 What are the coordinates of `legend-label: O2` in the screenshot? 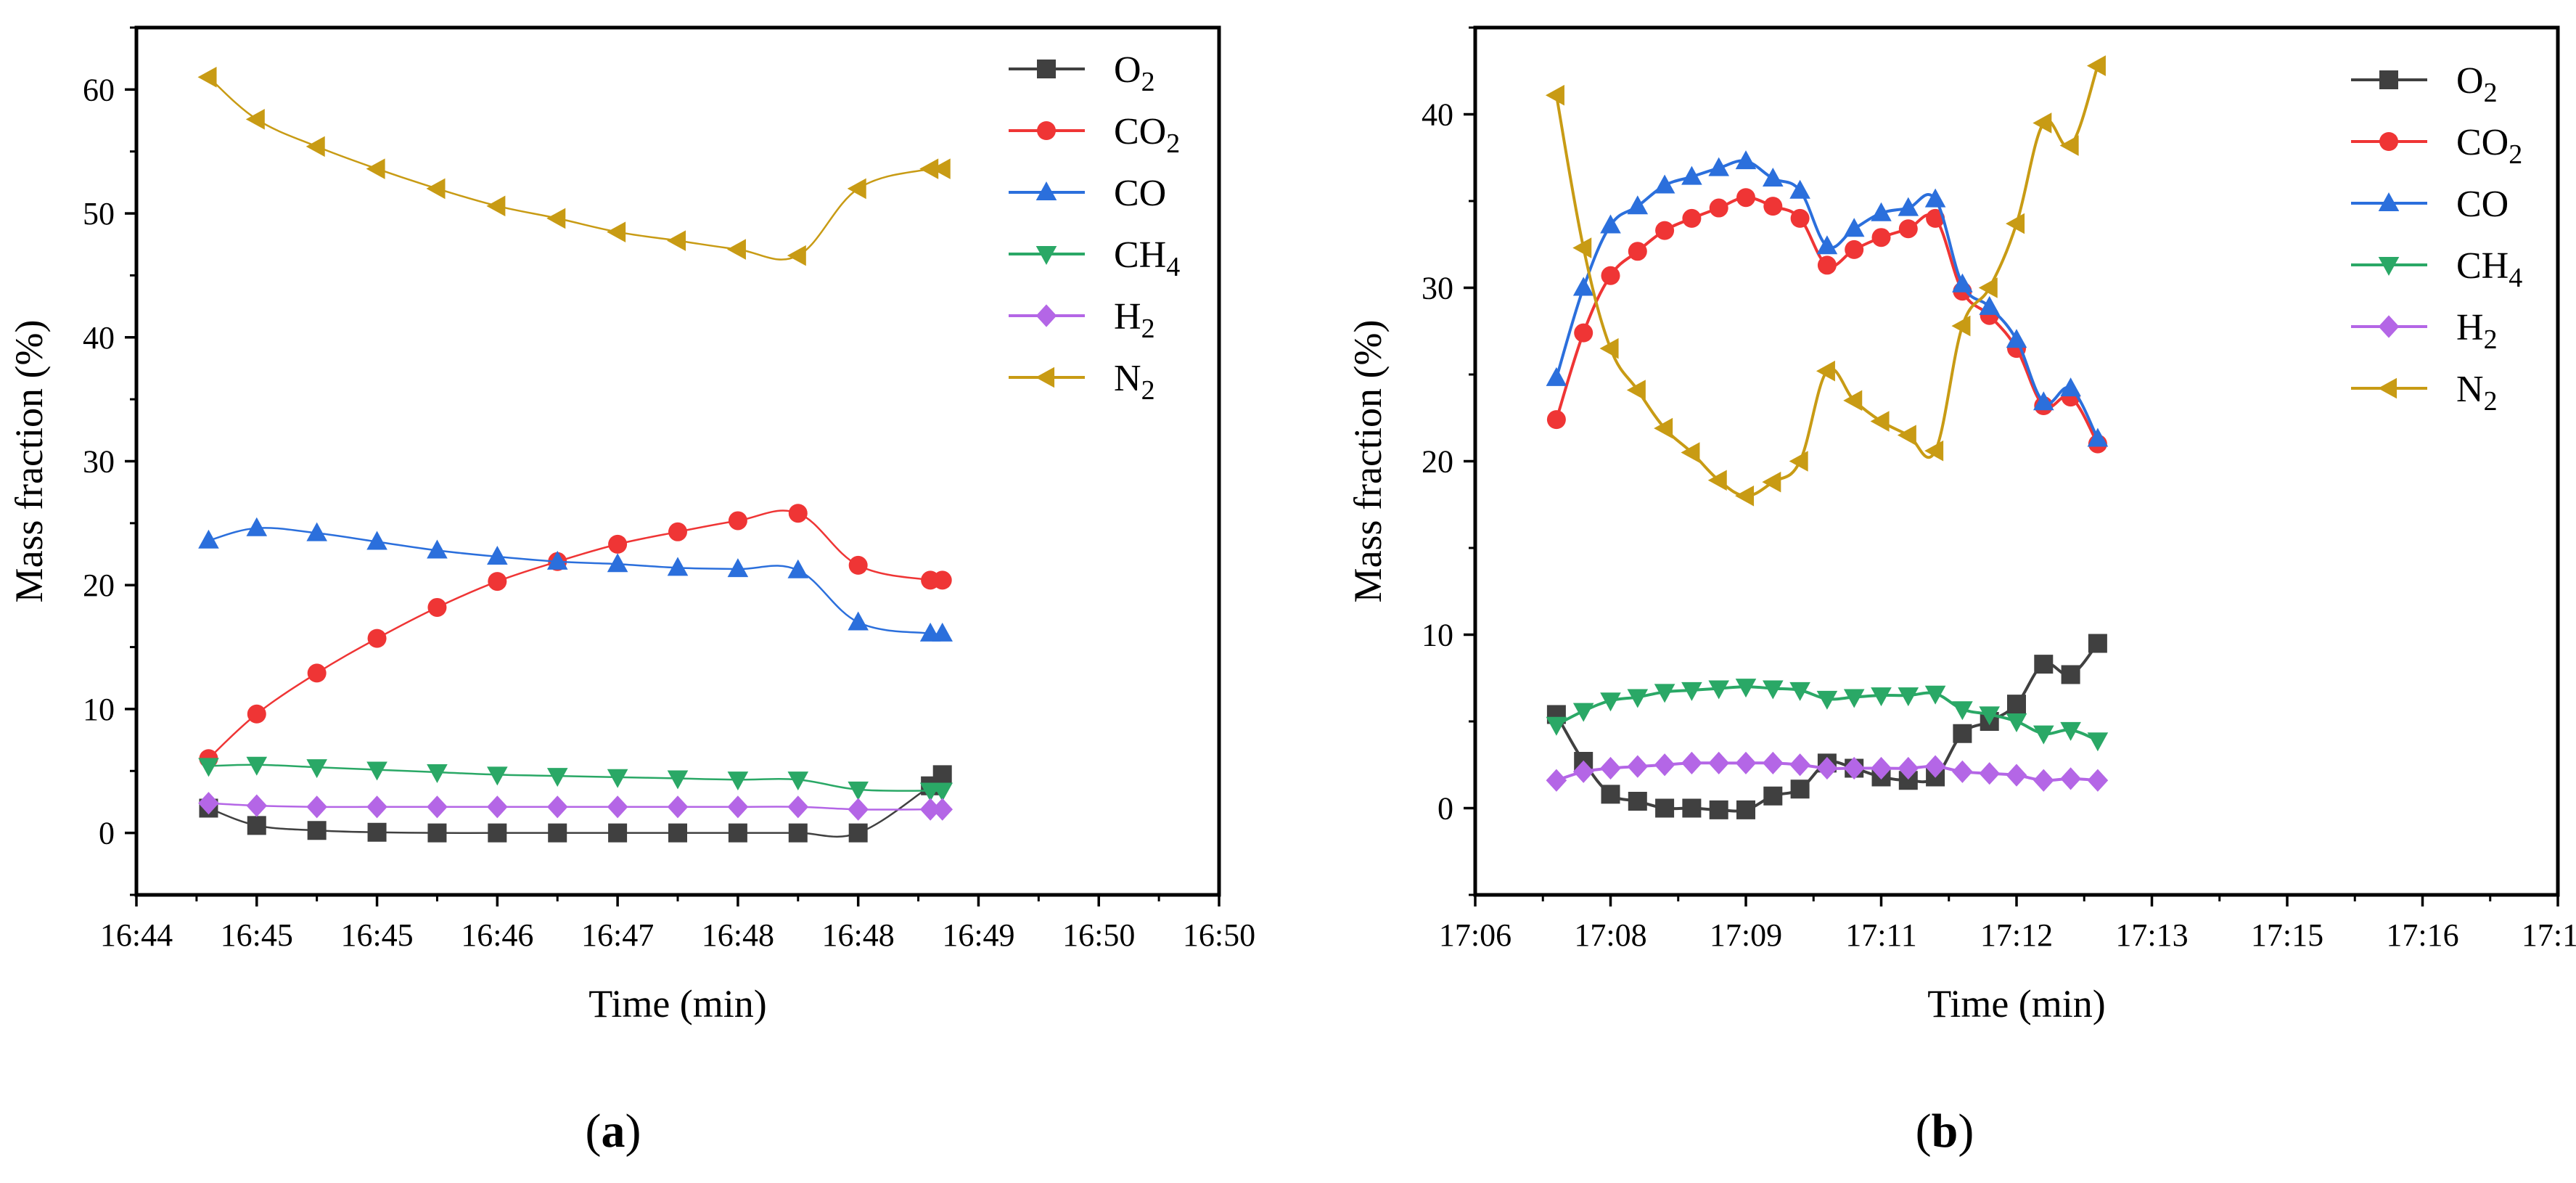 It's located at (2477, 84).